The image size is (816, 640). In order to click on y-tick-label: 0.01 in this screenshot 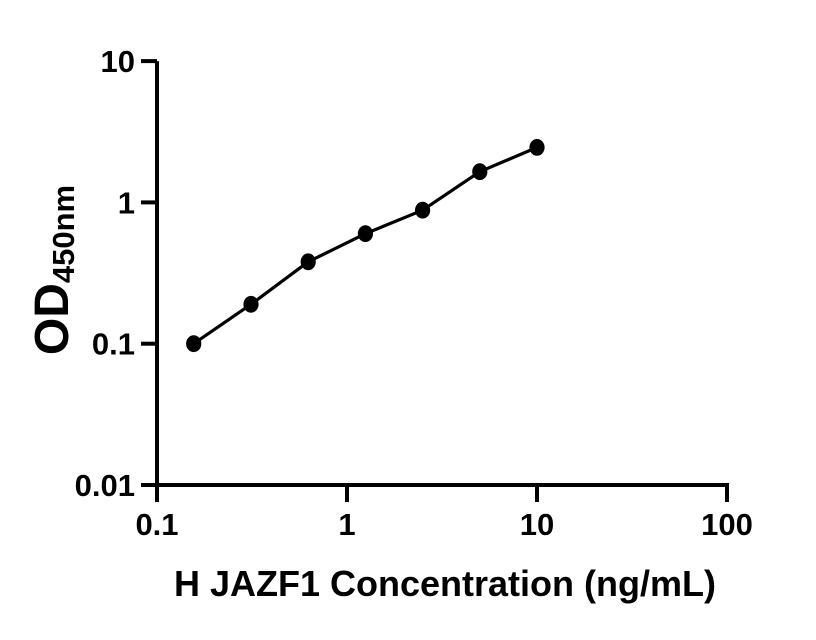, I will do `click(105, 485)`.